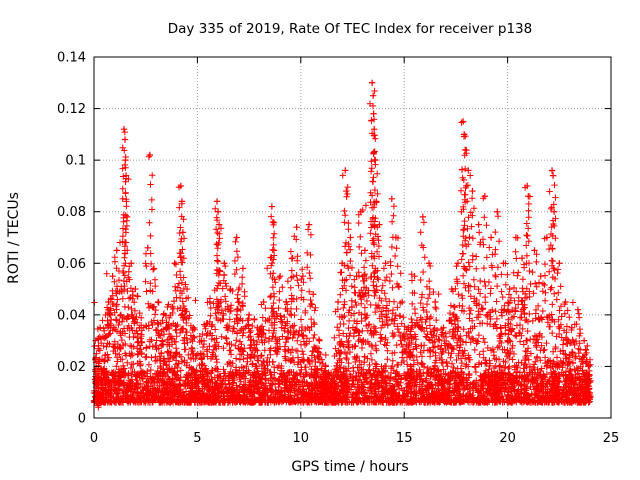 Image resolution: width=640 pixels, height=480 pixels. Describe the element at coordinates (94, 438) in the screenshot. I see `x-tick-label: 0` at that location.